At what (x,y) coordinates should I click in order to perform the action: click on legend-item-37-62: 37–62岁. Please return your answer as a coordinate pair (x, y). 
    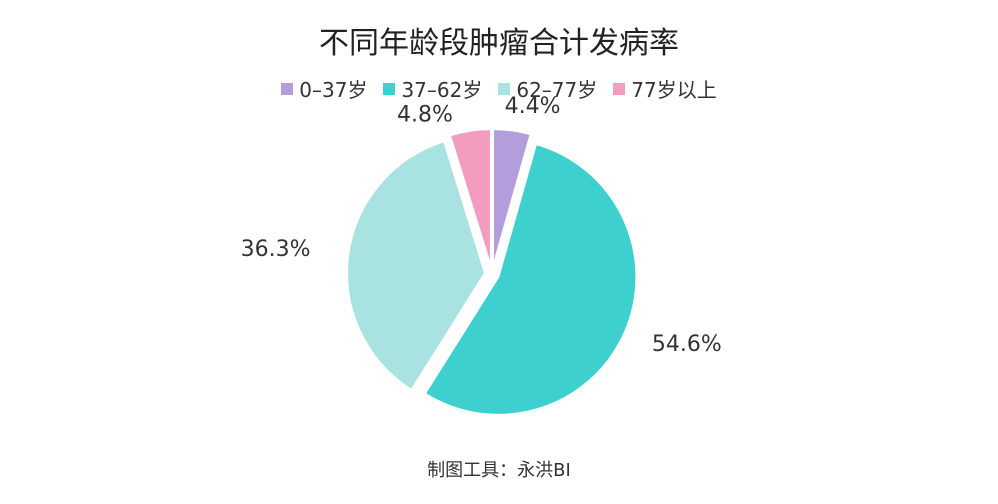
    Looking at the image, I should click on (432, 88).